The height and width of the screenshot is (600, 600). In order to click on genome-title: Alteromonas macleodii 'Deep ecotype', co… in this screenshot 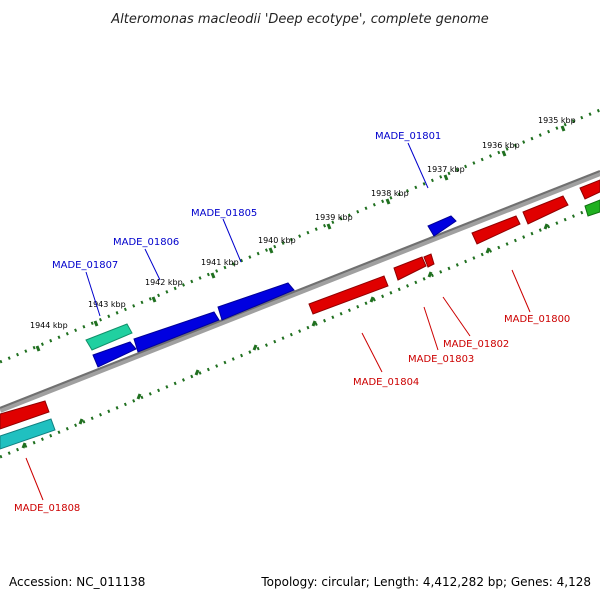, I will do `click(299, 19)`.